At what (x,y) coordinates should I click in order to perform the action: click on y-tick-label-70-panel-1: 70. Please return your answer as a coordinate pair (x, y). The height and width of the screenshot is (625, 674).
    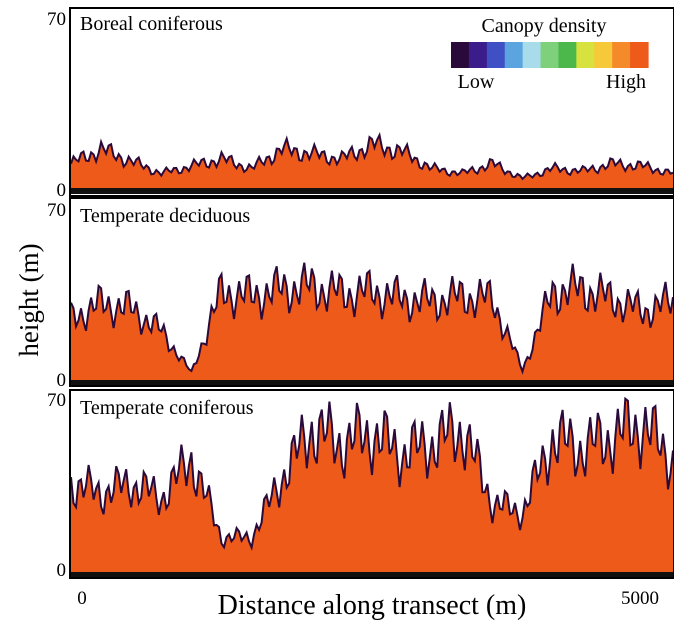
    Looking at the image, I should click on (56, 19).